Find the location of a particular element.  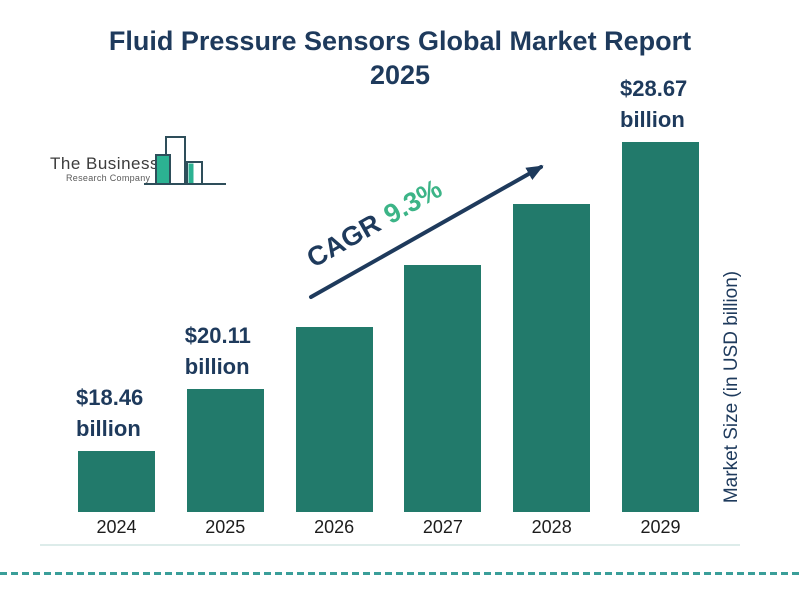

value-amount: $20.11 is located at coordinates (217, 335).